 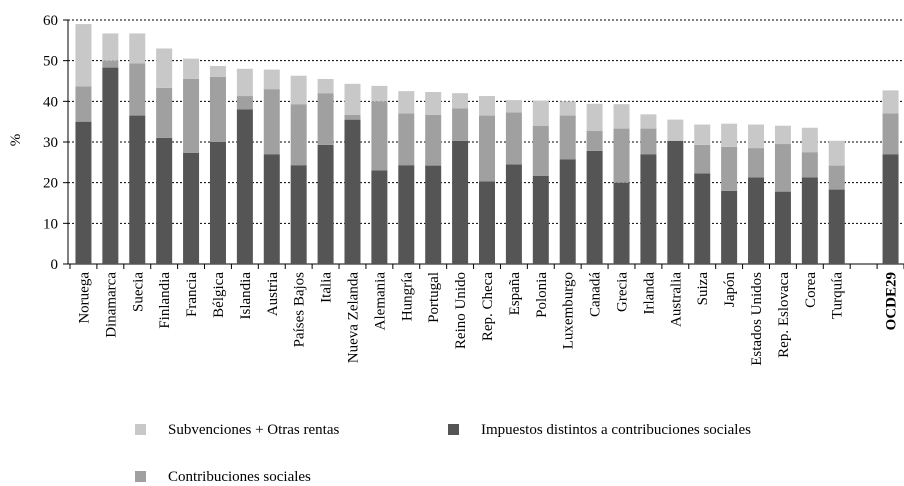 What do you see at coordinates (50, 62) in the screenshot?
I see `y-tick-label: 50` at bounding box center [50, 62].